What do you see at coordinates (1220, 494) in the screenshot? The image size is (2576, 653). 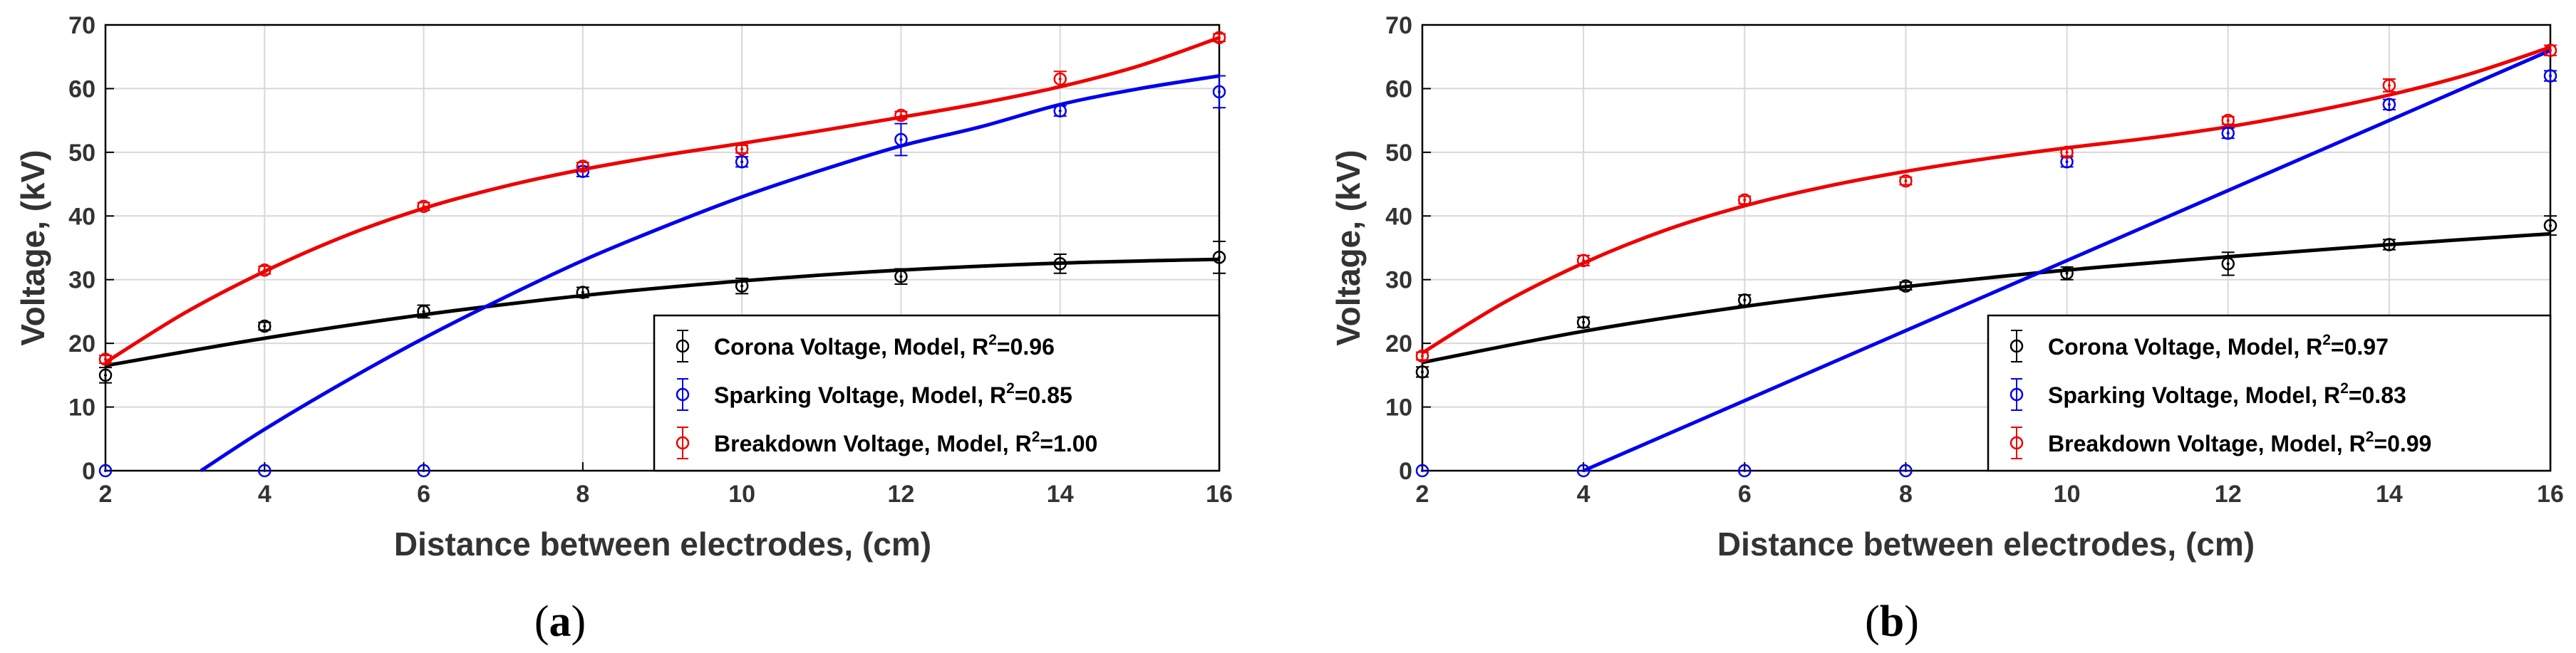 I see `x-tick-label-a-7: 16` at bounding box center [1220, 494].